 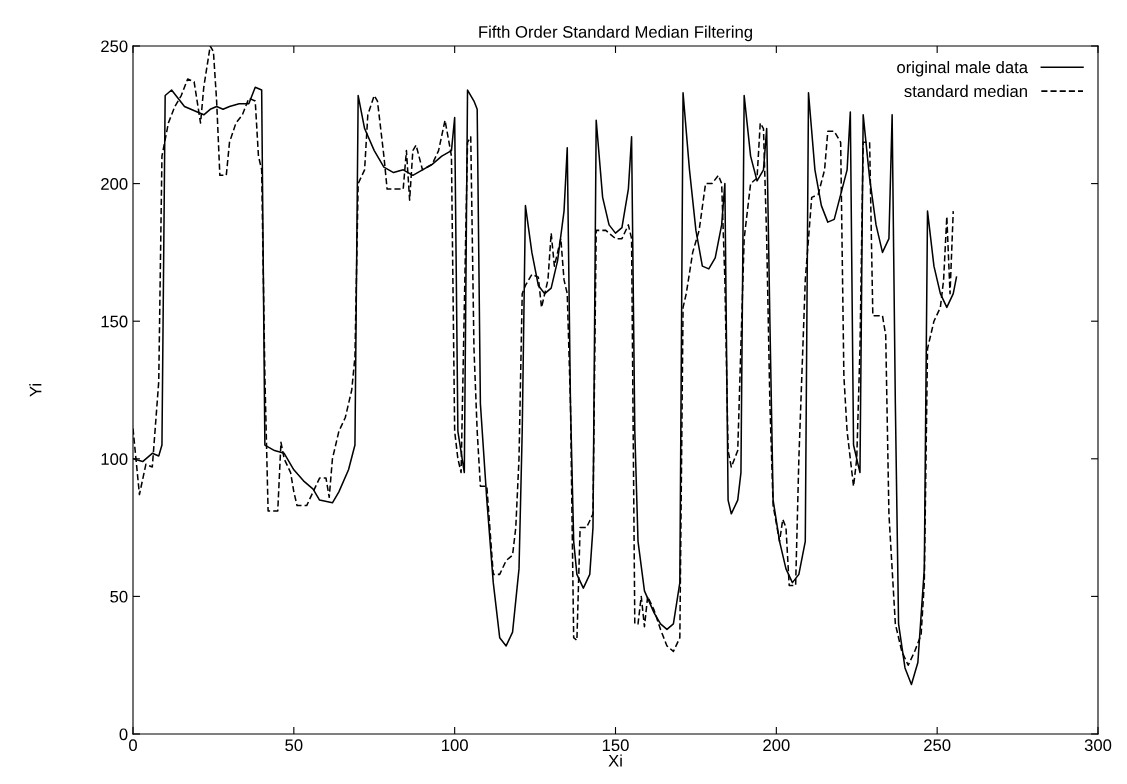 I want to click on legend-label: standard median, so click(x=965, y=91).